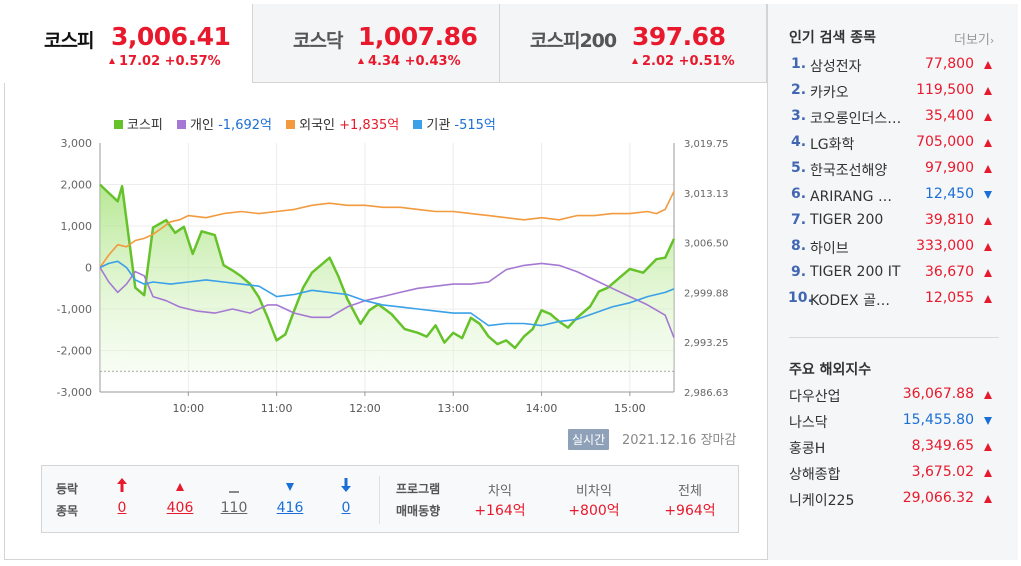 The width and height of the screenshot is (1021, 566). I want to click on index-name: 다우산업, so click(815, 397).